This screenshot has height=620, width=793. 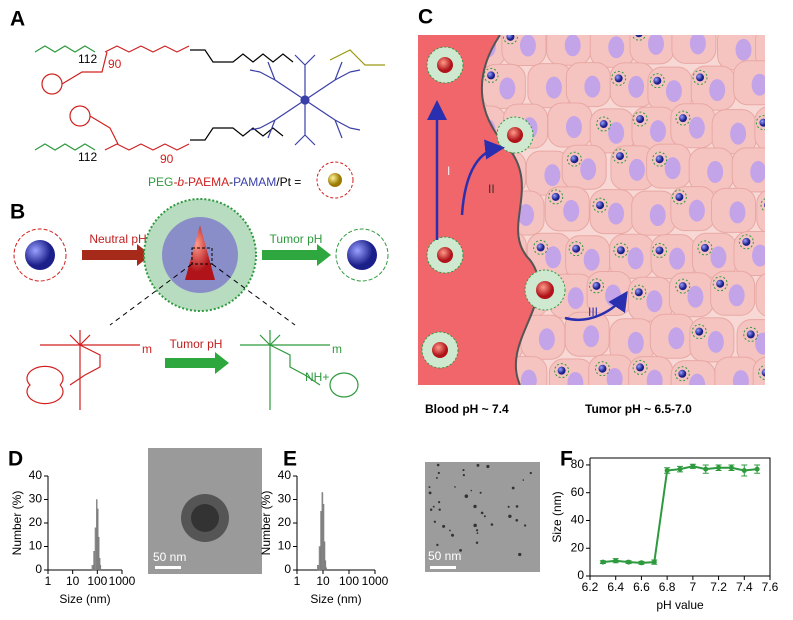 What do you see at coordinates (209, 98) in the screenshot?
I see `polymer-structure` at bounding box center [209, 98].